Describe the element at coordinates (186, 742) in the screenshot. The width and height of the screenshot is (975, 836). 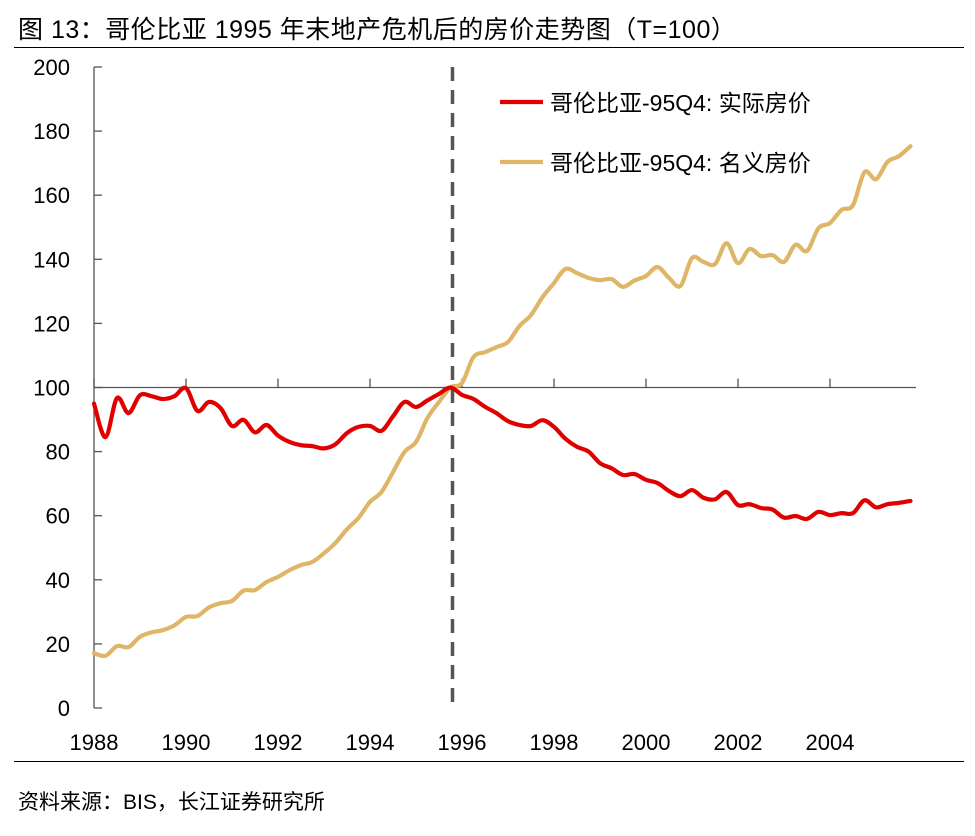
I see `x-tick-label: 1990` at that location.